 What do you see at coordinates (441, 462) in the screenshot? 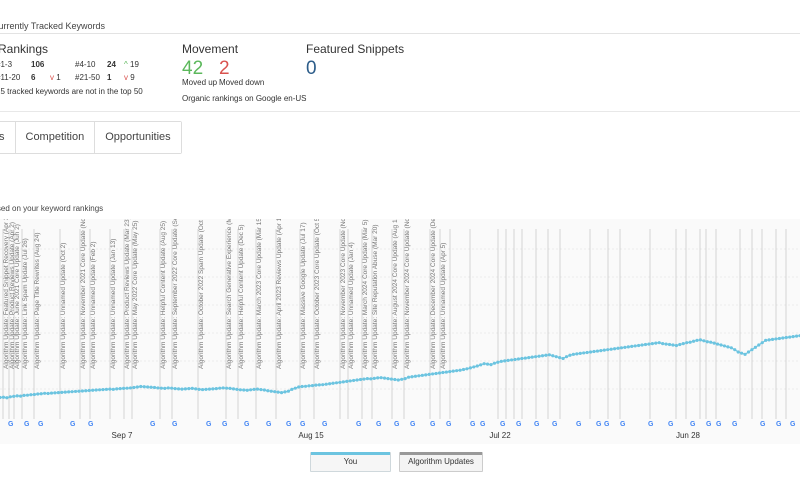
I see `legend-algorithm-updates-button: Algorithm Updates` at bounding box center [441, 462].